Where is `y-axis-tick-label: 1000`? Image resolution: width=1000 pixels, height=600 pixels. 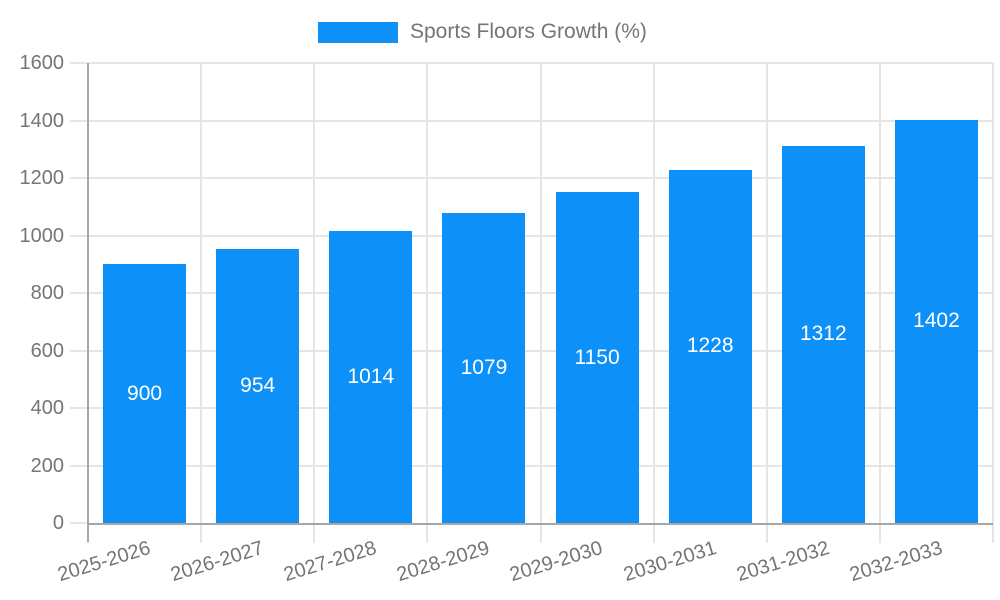 y-axis-tick-label: 1000 is located at coordinates (42, 235).